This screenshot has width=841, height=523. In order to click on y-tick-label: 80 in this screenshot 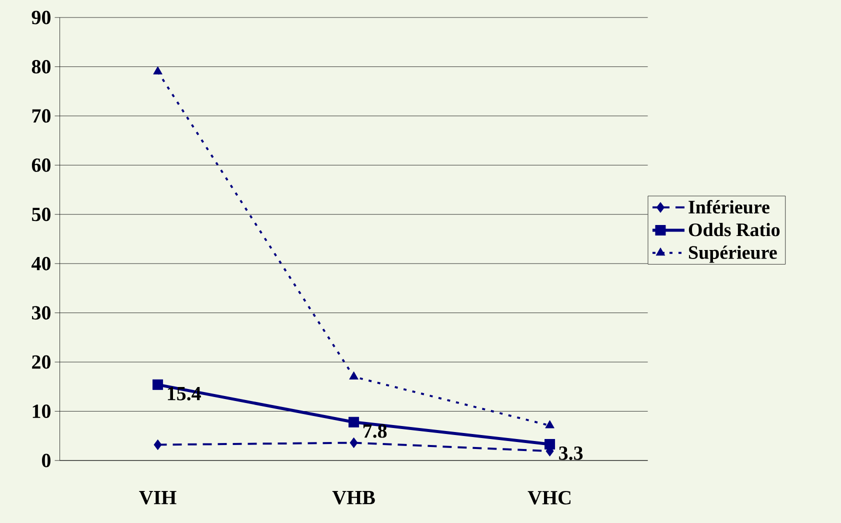, I will do `click(41, 67)`.